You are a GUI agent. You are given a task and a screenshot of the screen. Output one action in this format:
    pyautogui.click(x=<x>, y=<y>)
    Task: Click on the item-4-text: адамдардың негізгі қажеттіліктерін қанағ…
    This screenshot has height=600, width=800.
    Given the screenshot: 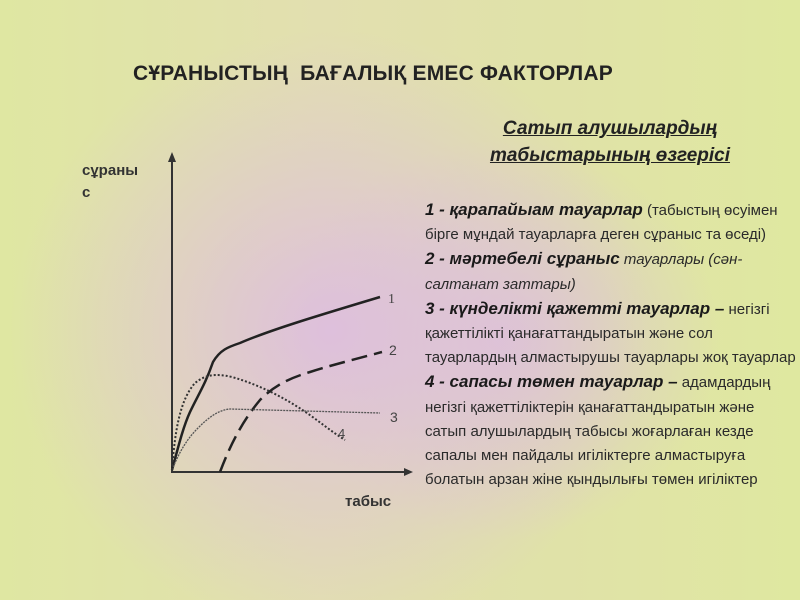 What is the action you would take?
    pyautogui.click(x=598, y=431)
    